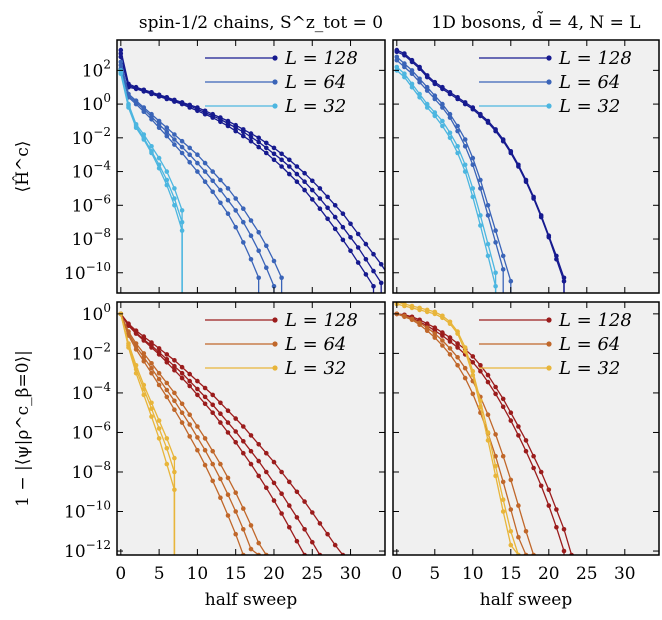 The height and width of the screenshot is (620, 662). What do you see at coordinates (351, 574) in the screenshot?
I see `x-tick-label: 30` at bounding box center [351, 574].